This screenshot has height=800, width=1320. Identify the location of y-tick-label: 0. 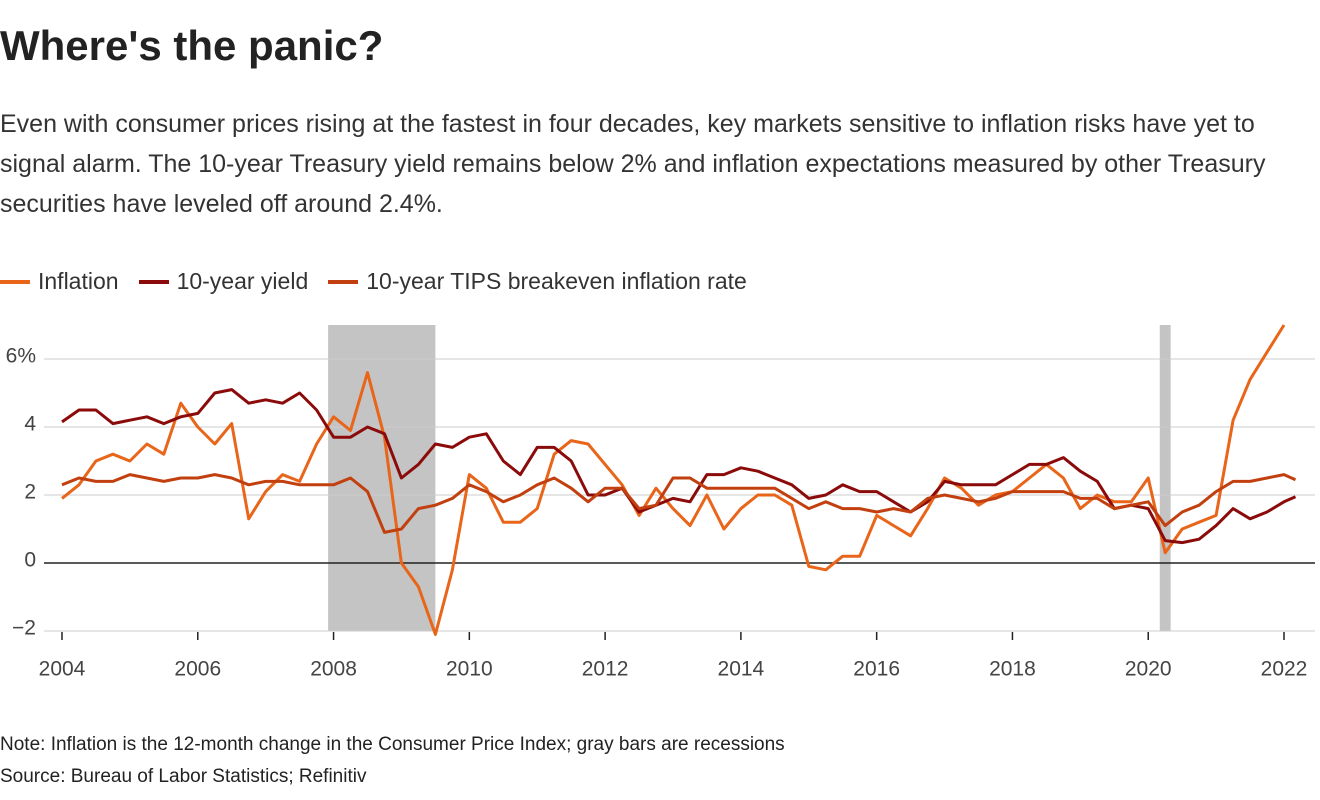
(30, 560).